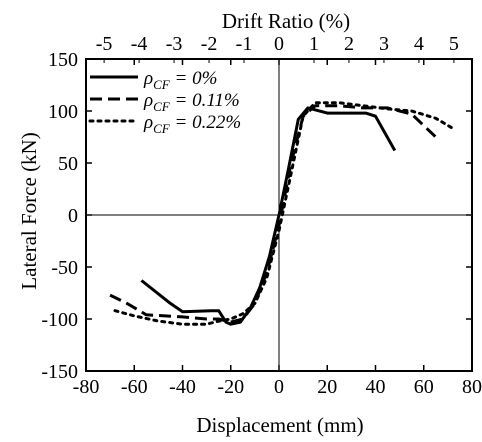  Describe the element at coordinates (424, 387) in the screenshot. I see `x-tick-label: 60` at that location.